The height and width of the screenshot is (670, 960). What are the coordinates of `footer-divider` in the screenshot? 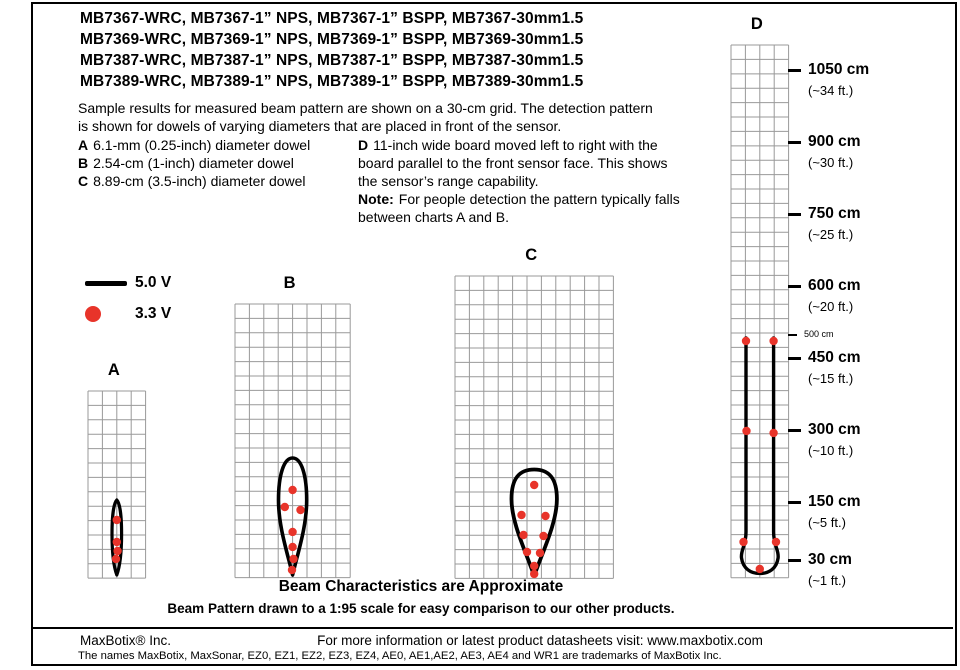 It's located at (493, 628).